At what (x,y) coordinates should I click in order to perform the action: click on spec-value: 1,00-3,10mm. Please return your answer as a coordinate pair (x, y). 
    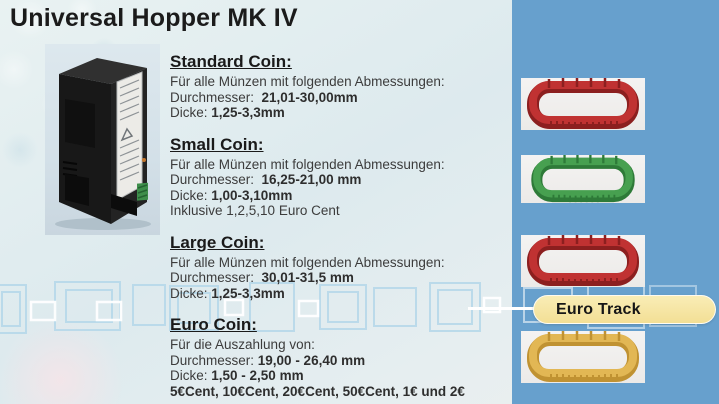
    Looking at the image, I should click on (252, 195).